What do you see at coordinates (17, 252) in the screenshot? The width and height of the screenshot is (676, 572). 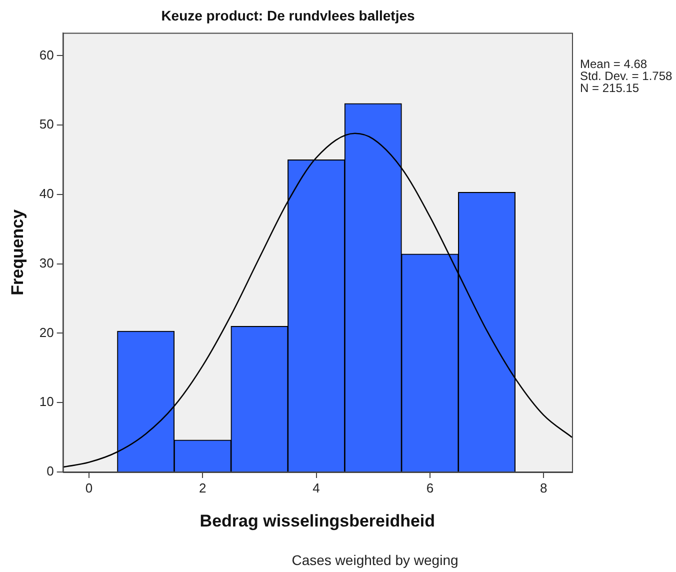 I see `y-axis-title: Frequency` at bounding box center [17, 252].